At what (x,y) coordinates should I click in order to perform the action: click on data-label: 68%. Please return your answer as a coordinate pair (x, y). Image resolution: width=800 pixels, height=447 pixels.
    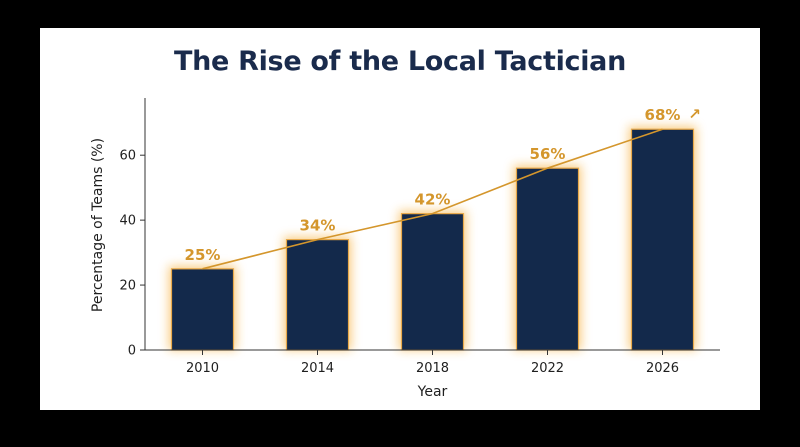
    Looking at the image, I should click on (663, 115).